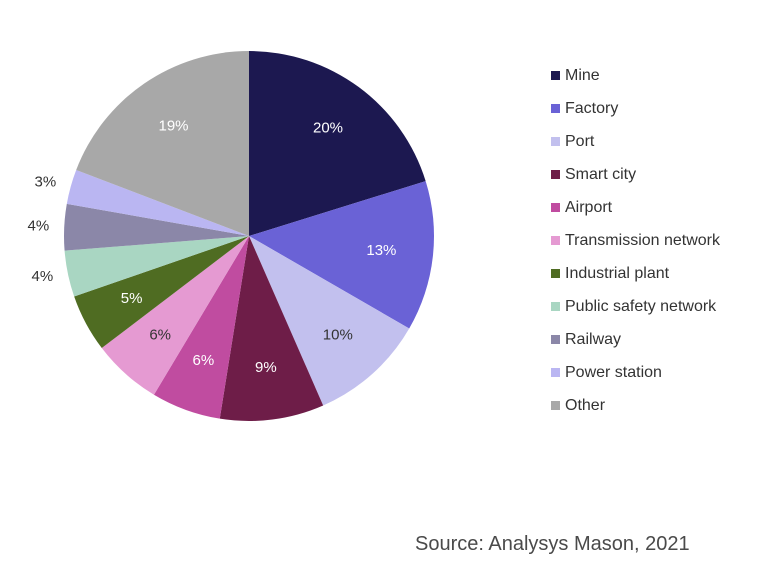  I want to click on legend-label: Airport, so click(589, 207).